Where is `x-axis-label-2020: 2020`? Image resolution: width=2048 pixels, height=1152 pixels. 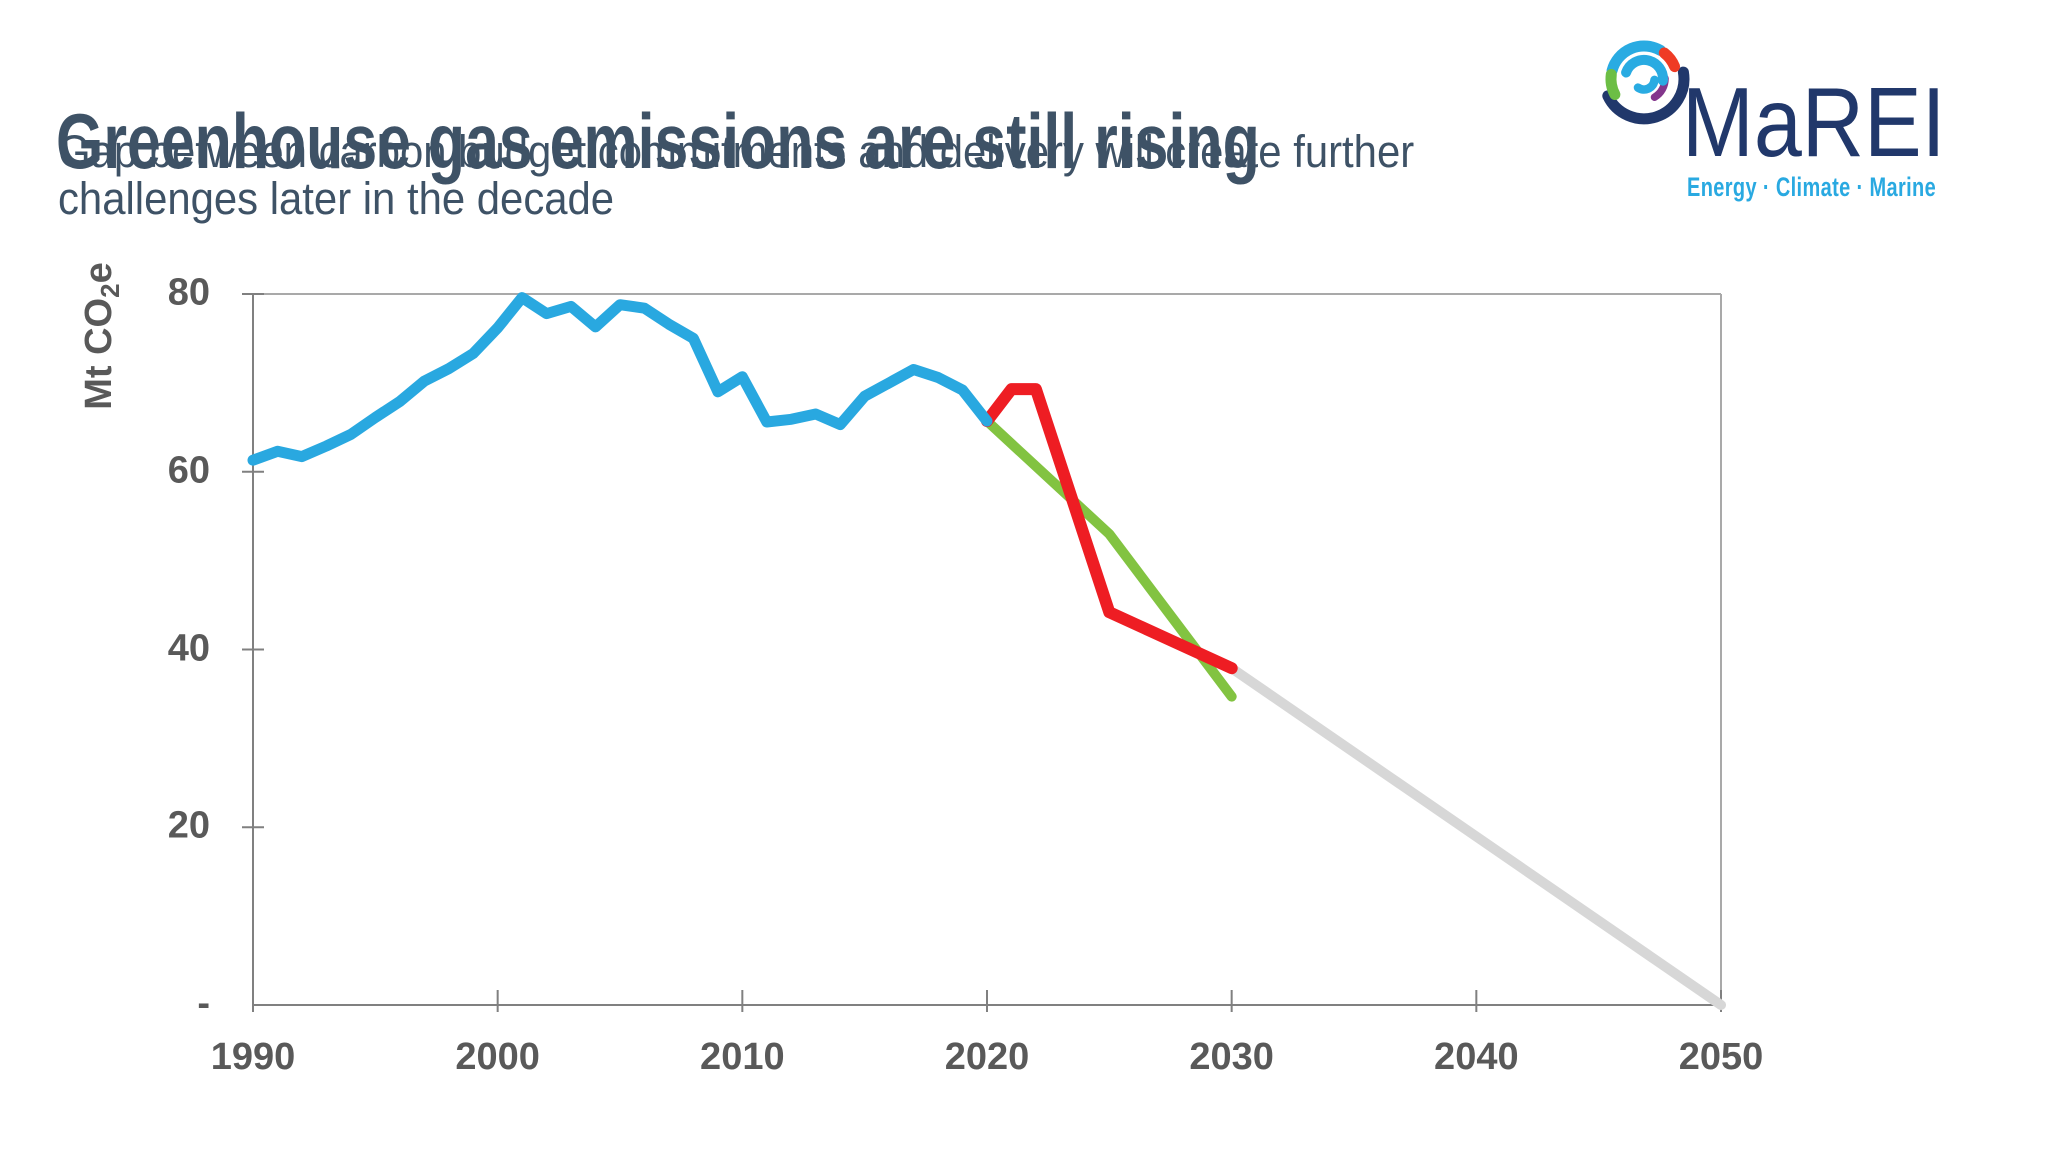
x-axis-label-2020: 2020 is located at coordinates (987, 1057).